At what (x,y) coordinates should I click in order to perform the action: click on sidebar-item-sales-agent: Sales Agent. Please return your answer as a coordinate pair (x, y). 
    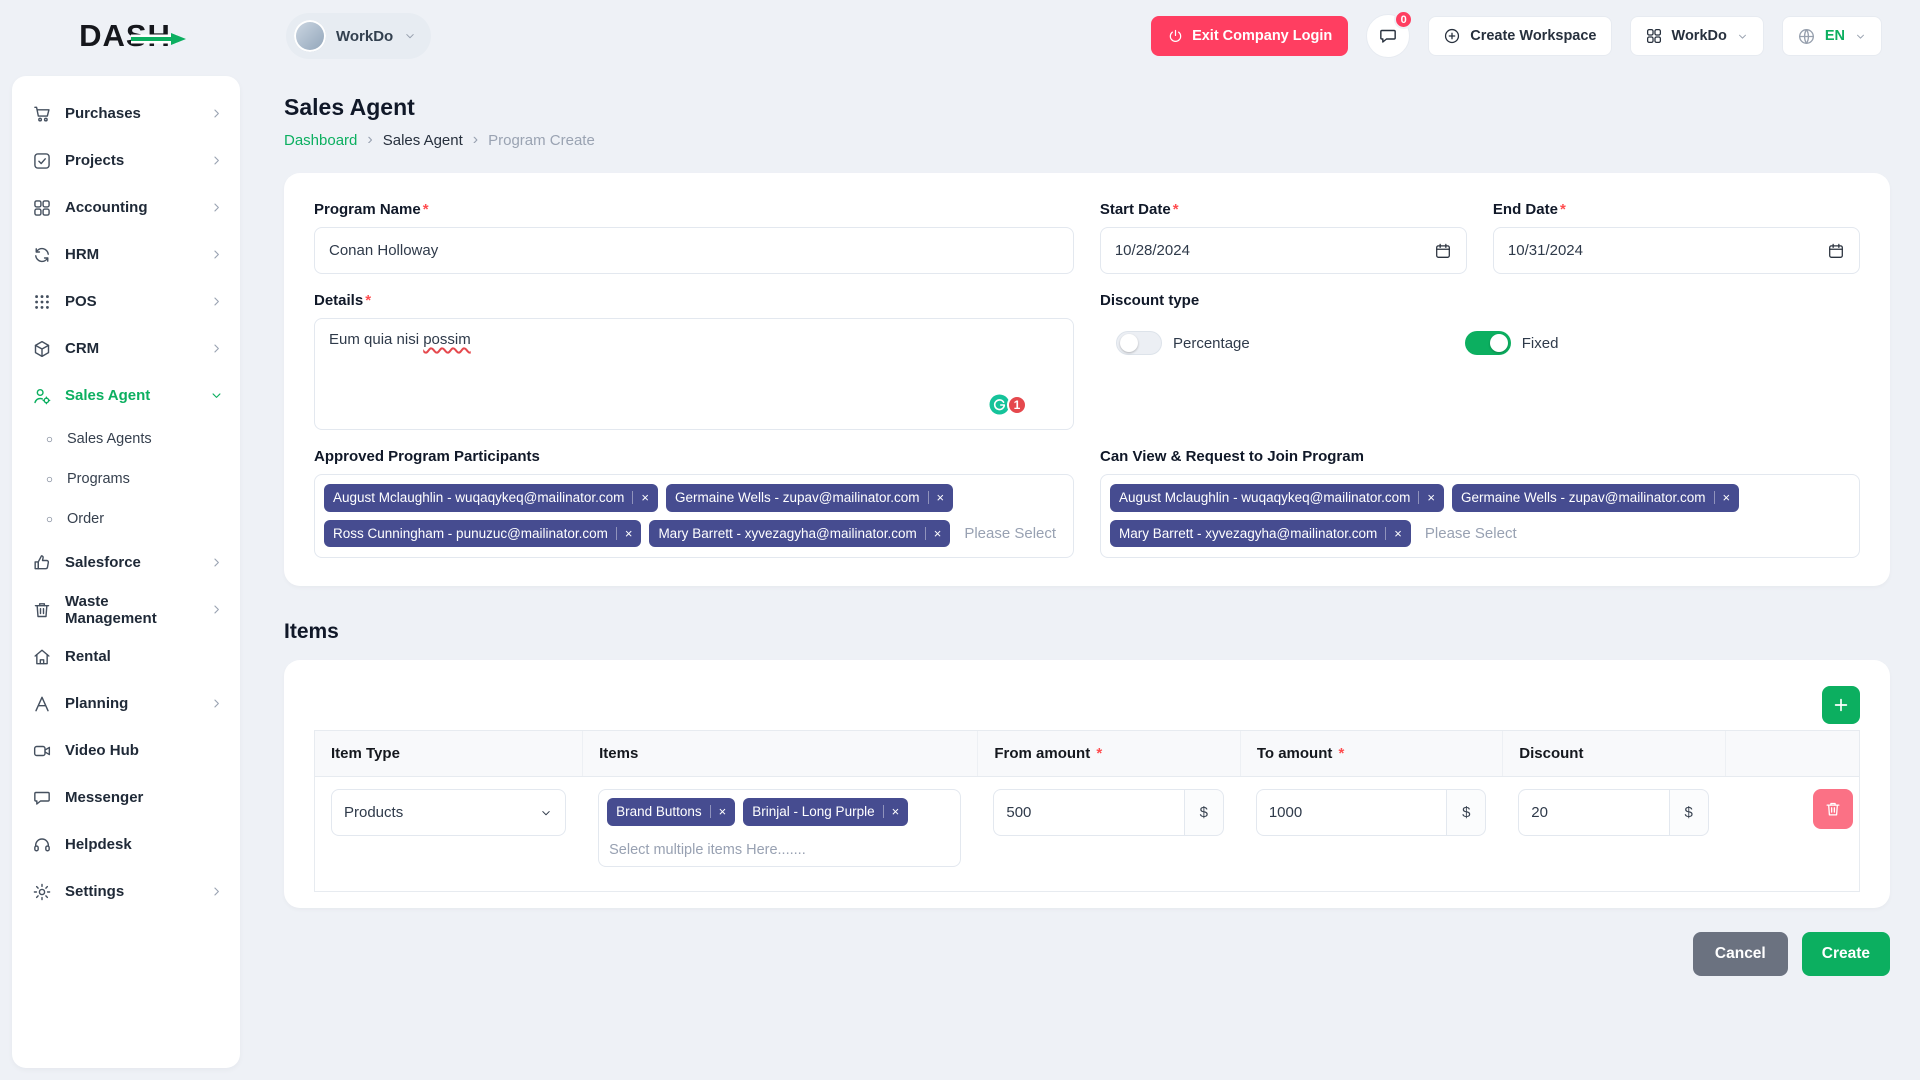
    Looking at the image, I should click on (126, 395).